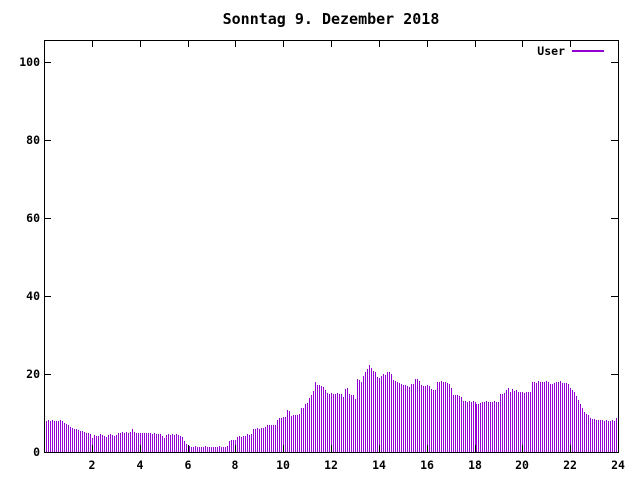 The width and height of the screenshot is (640, 480). I want to click on y-tick-label: 20, so click(33, 374).